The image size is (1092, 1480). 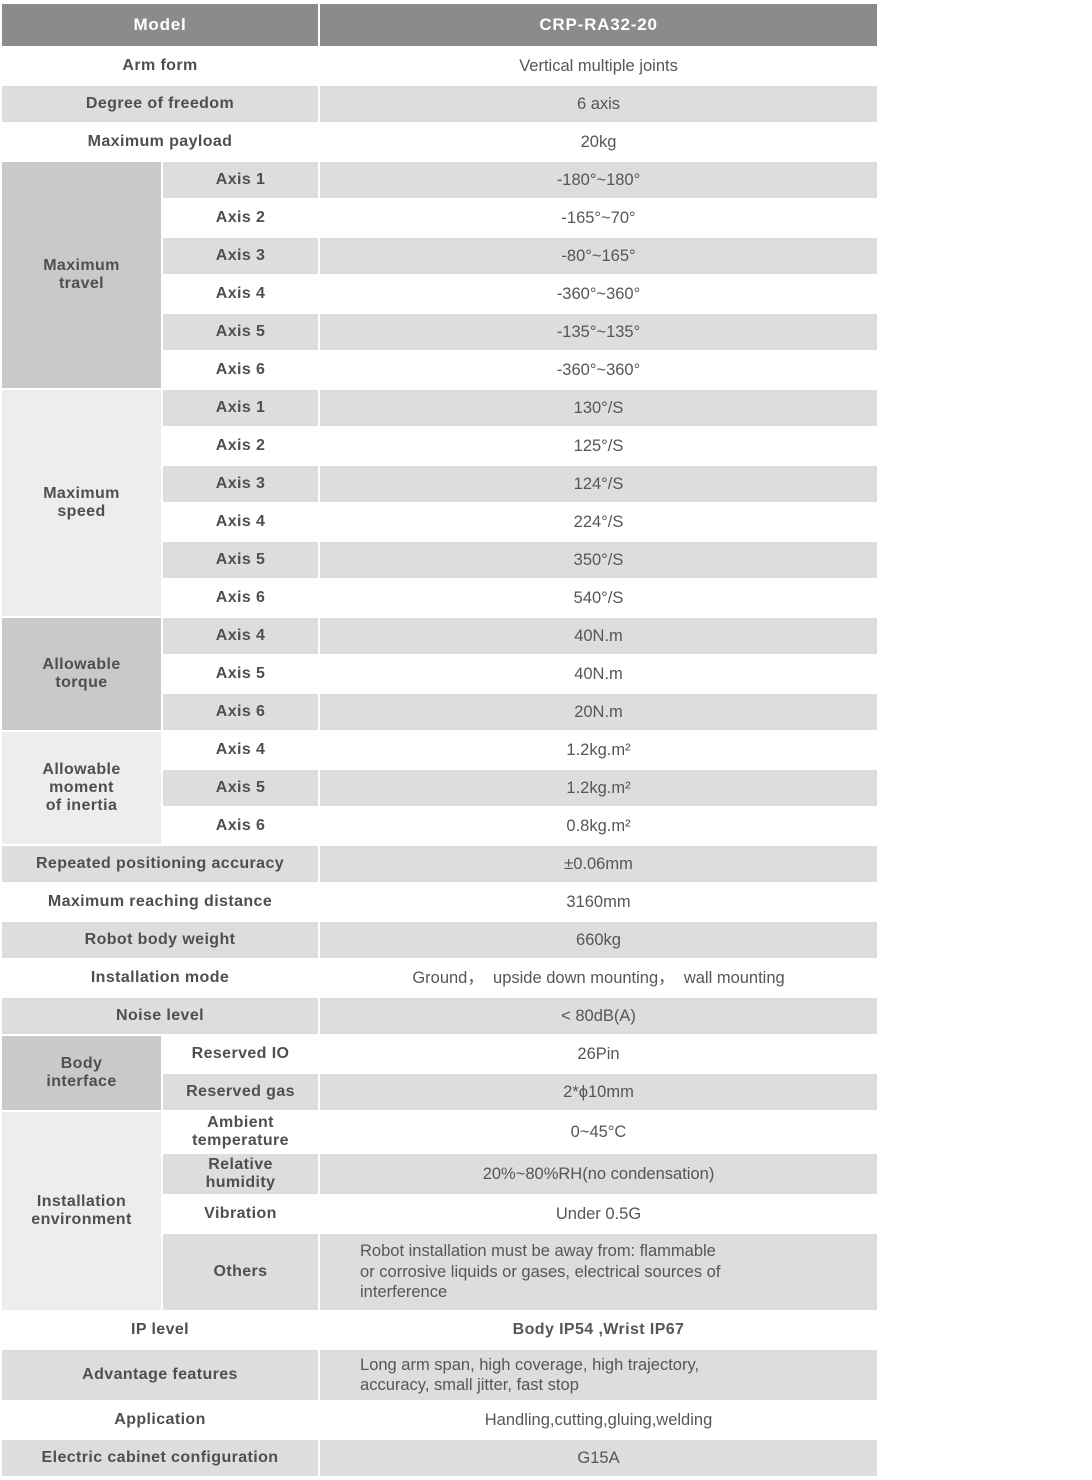 I want to click on row-maximum-travel-axis-3: Axis 3 -80°~165°, so click(x=440, y=256).